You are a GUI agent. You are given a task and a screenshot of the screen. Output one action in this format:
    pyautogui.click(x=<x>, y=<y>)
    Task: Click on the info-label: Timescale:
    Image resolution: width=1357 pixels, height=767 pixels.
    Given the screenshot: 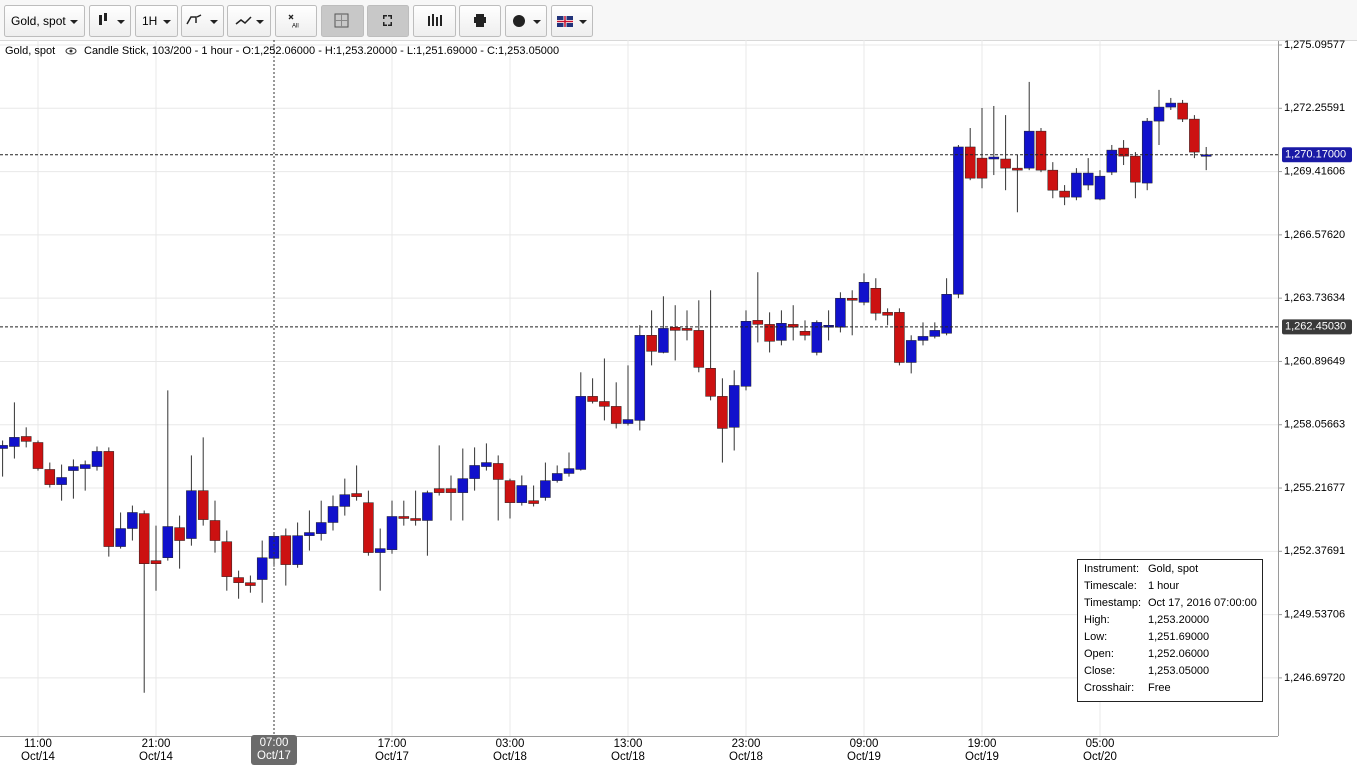 What is the action you would take?
    pyautogui.click(x=1110, y=586)
    